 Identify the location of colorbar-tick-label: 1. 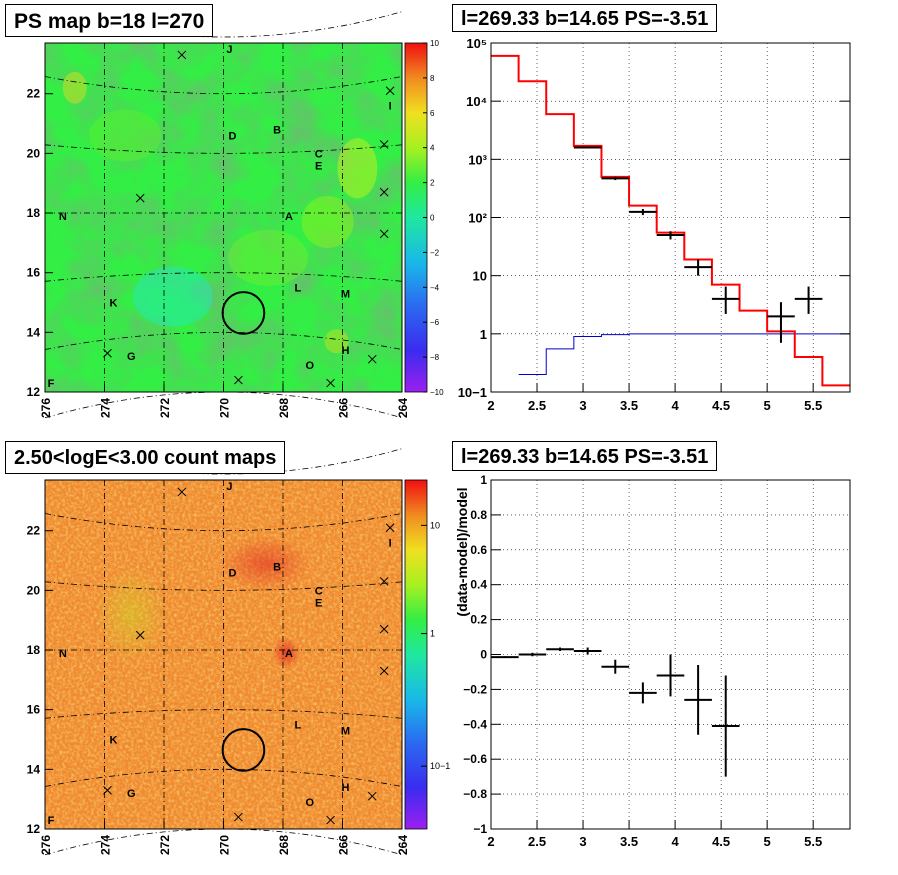
(432, 634).